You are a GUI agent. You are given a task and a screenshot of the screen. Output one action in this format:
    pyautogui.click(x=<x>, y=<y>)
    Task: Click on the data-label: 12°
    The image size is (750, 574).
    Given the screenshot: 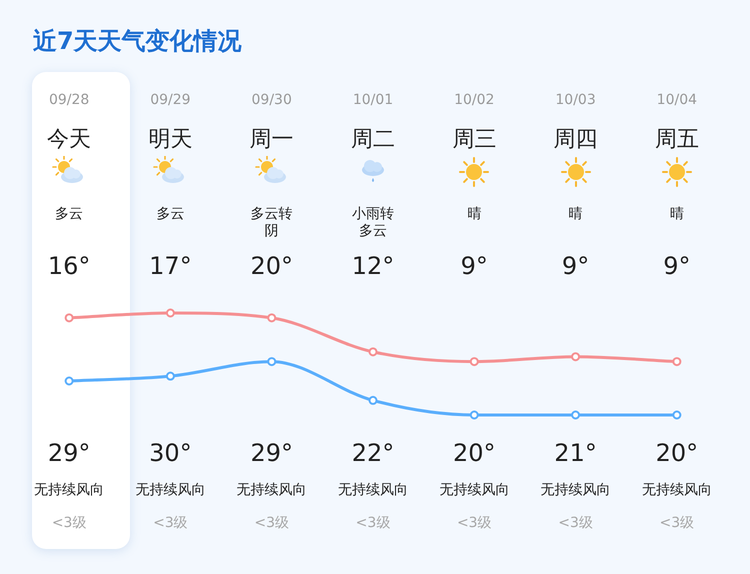 What is the action you would take?
    pyautogui.click(x=373, y=266)
    